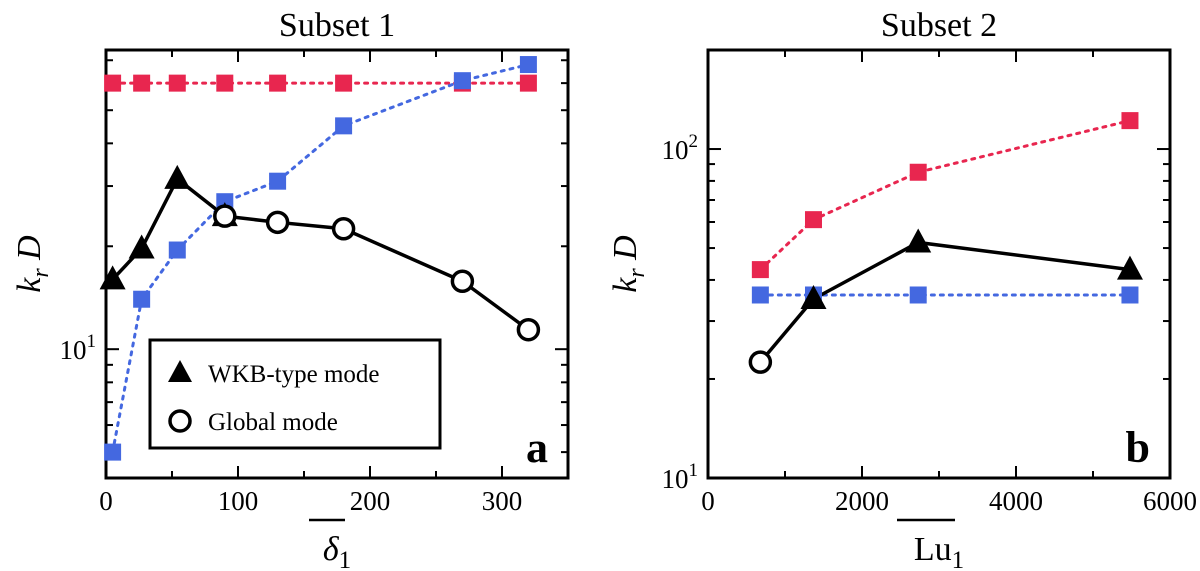  I want to click on y-tick-label: 10², so click(680, 148).